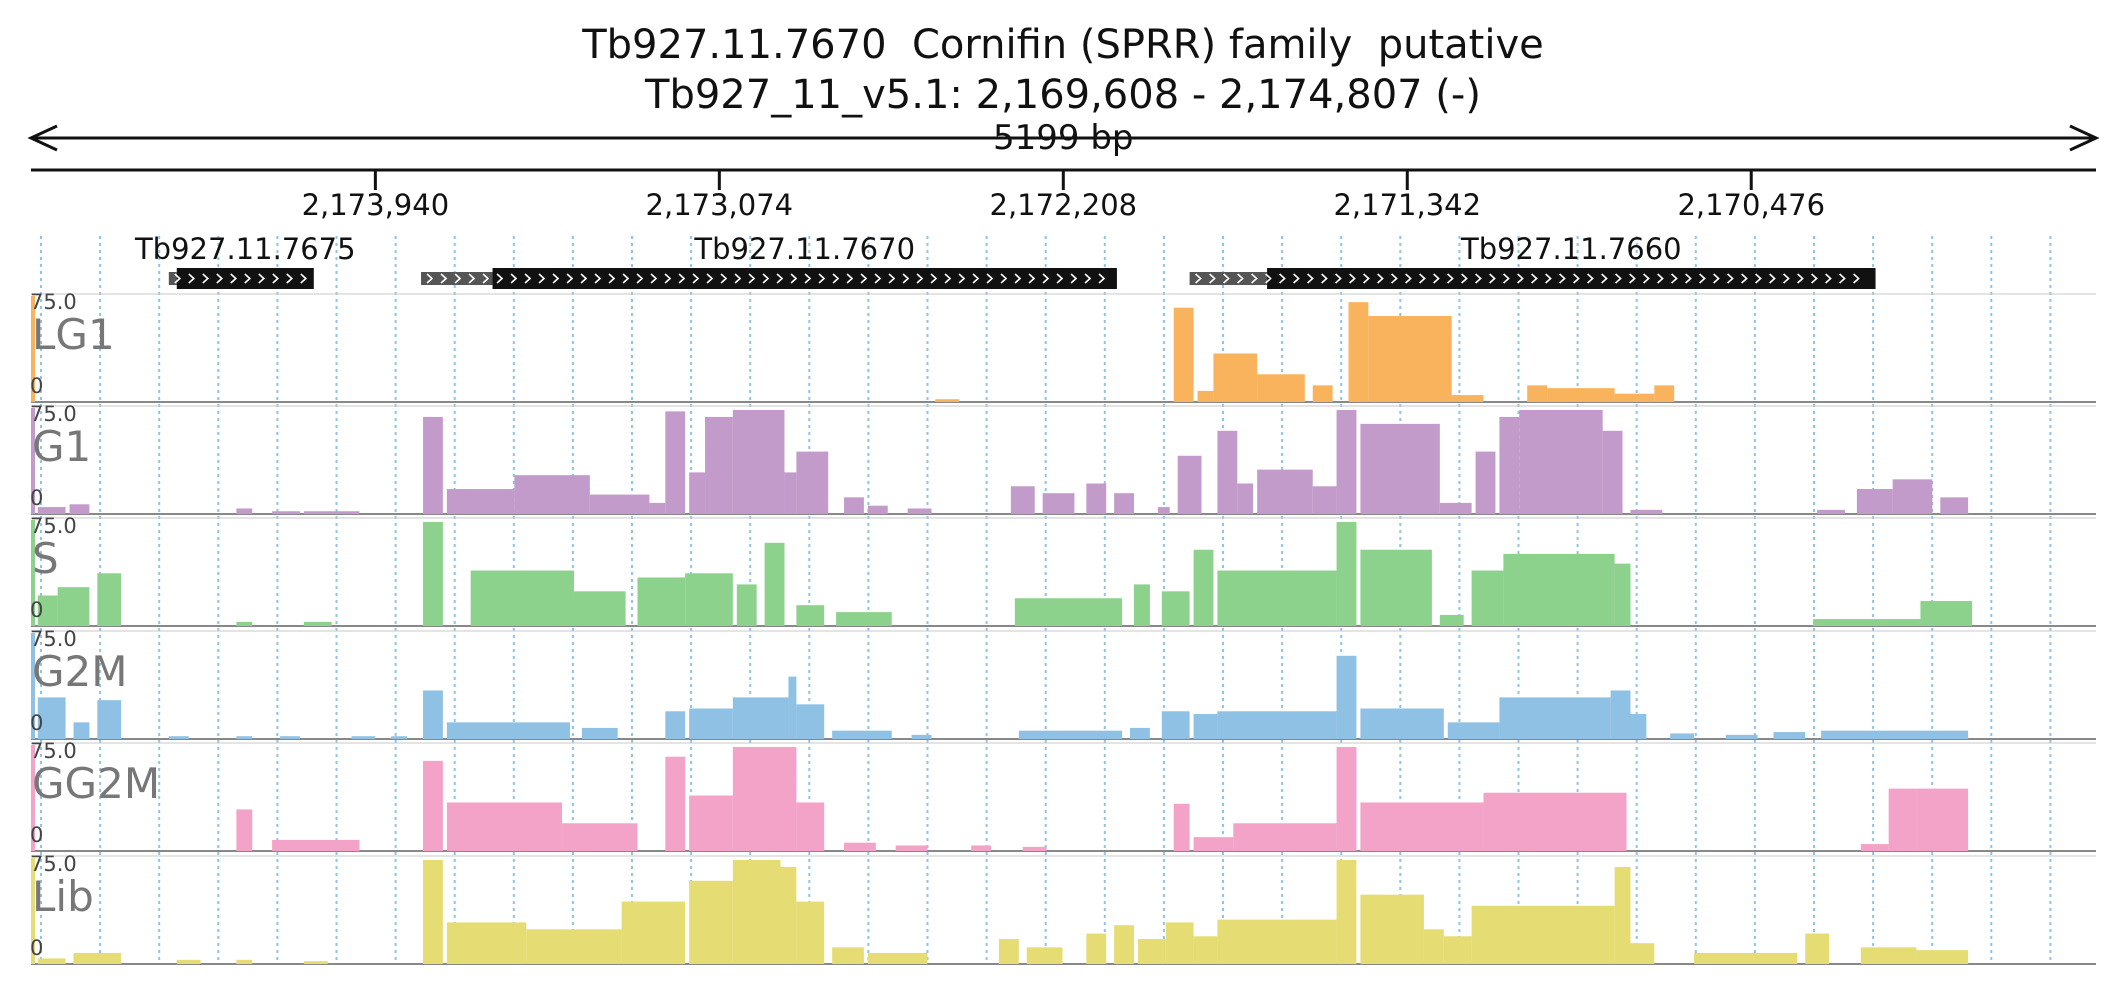  Describe the element at coordinates (80, 671) in the screenshot. I see `track-name: G2M` at that location.